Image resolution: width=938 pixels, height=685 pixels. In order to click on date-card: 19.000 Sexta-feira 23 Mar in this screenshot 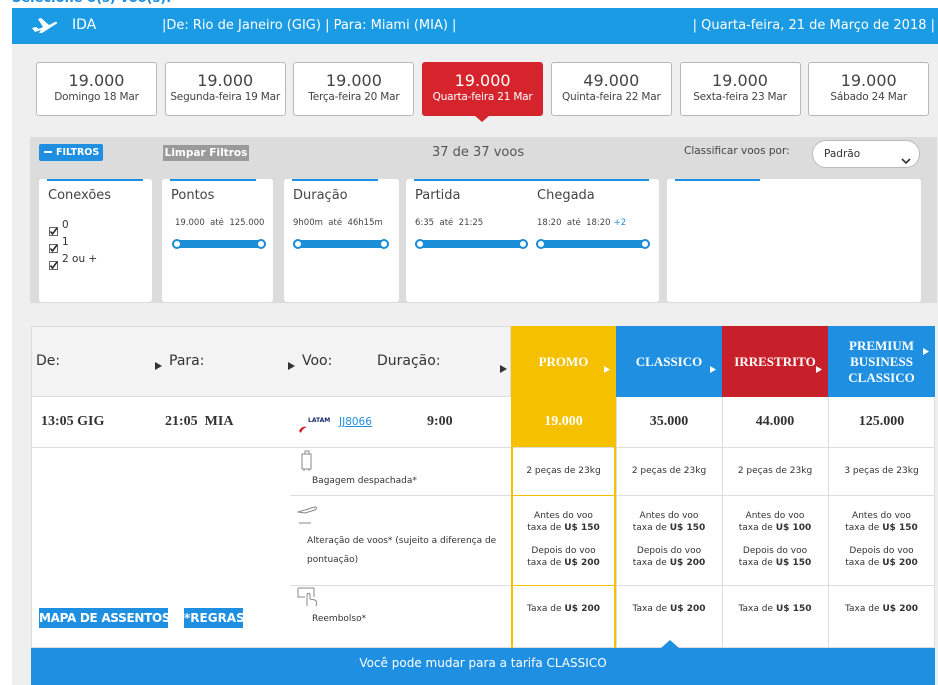, I will do `click(740, 89)`.